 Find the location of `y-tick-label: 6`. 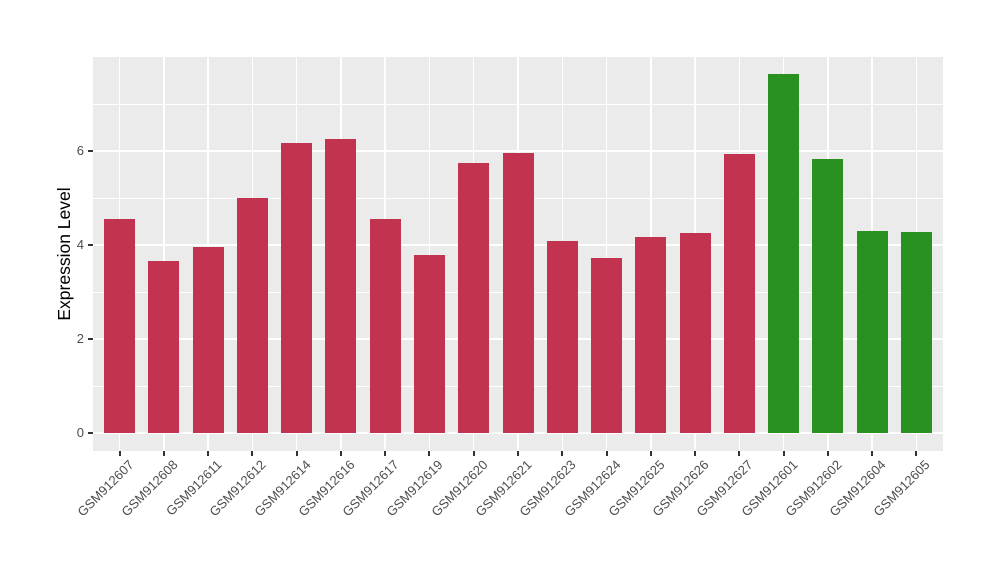

y-tick-label: 6 is located at coordinates (80, 150).